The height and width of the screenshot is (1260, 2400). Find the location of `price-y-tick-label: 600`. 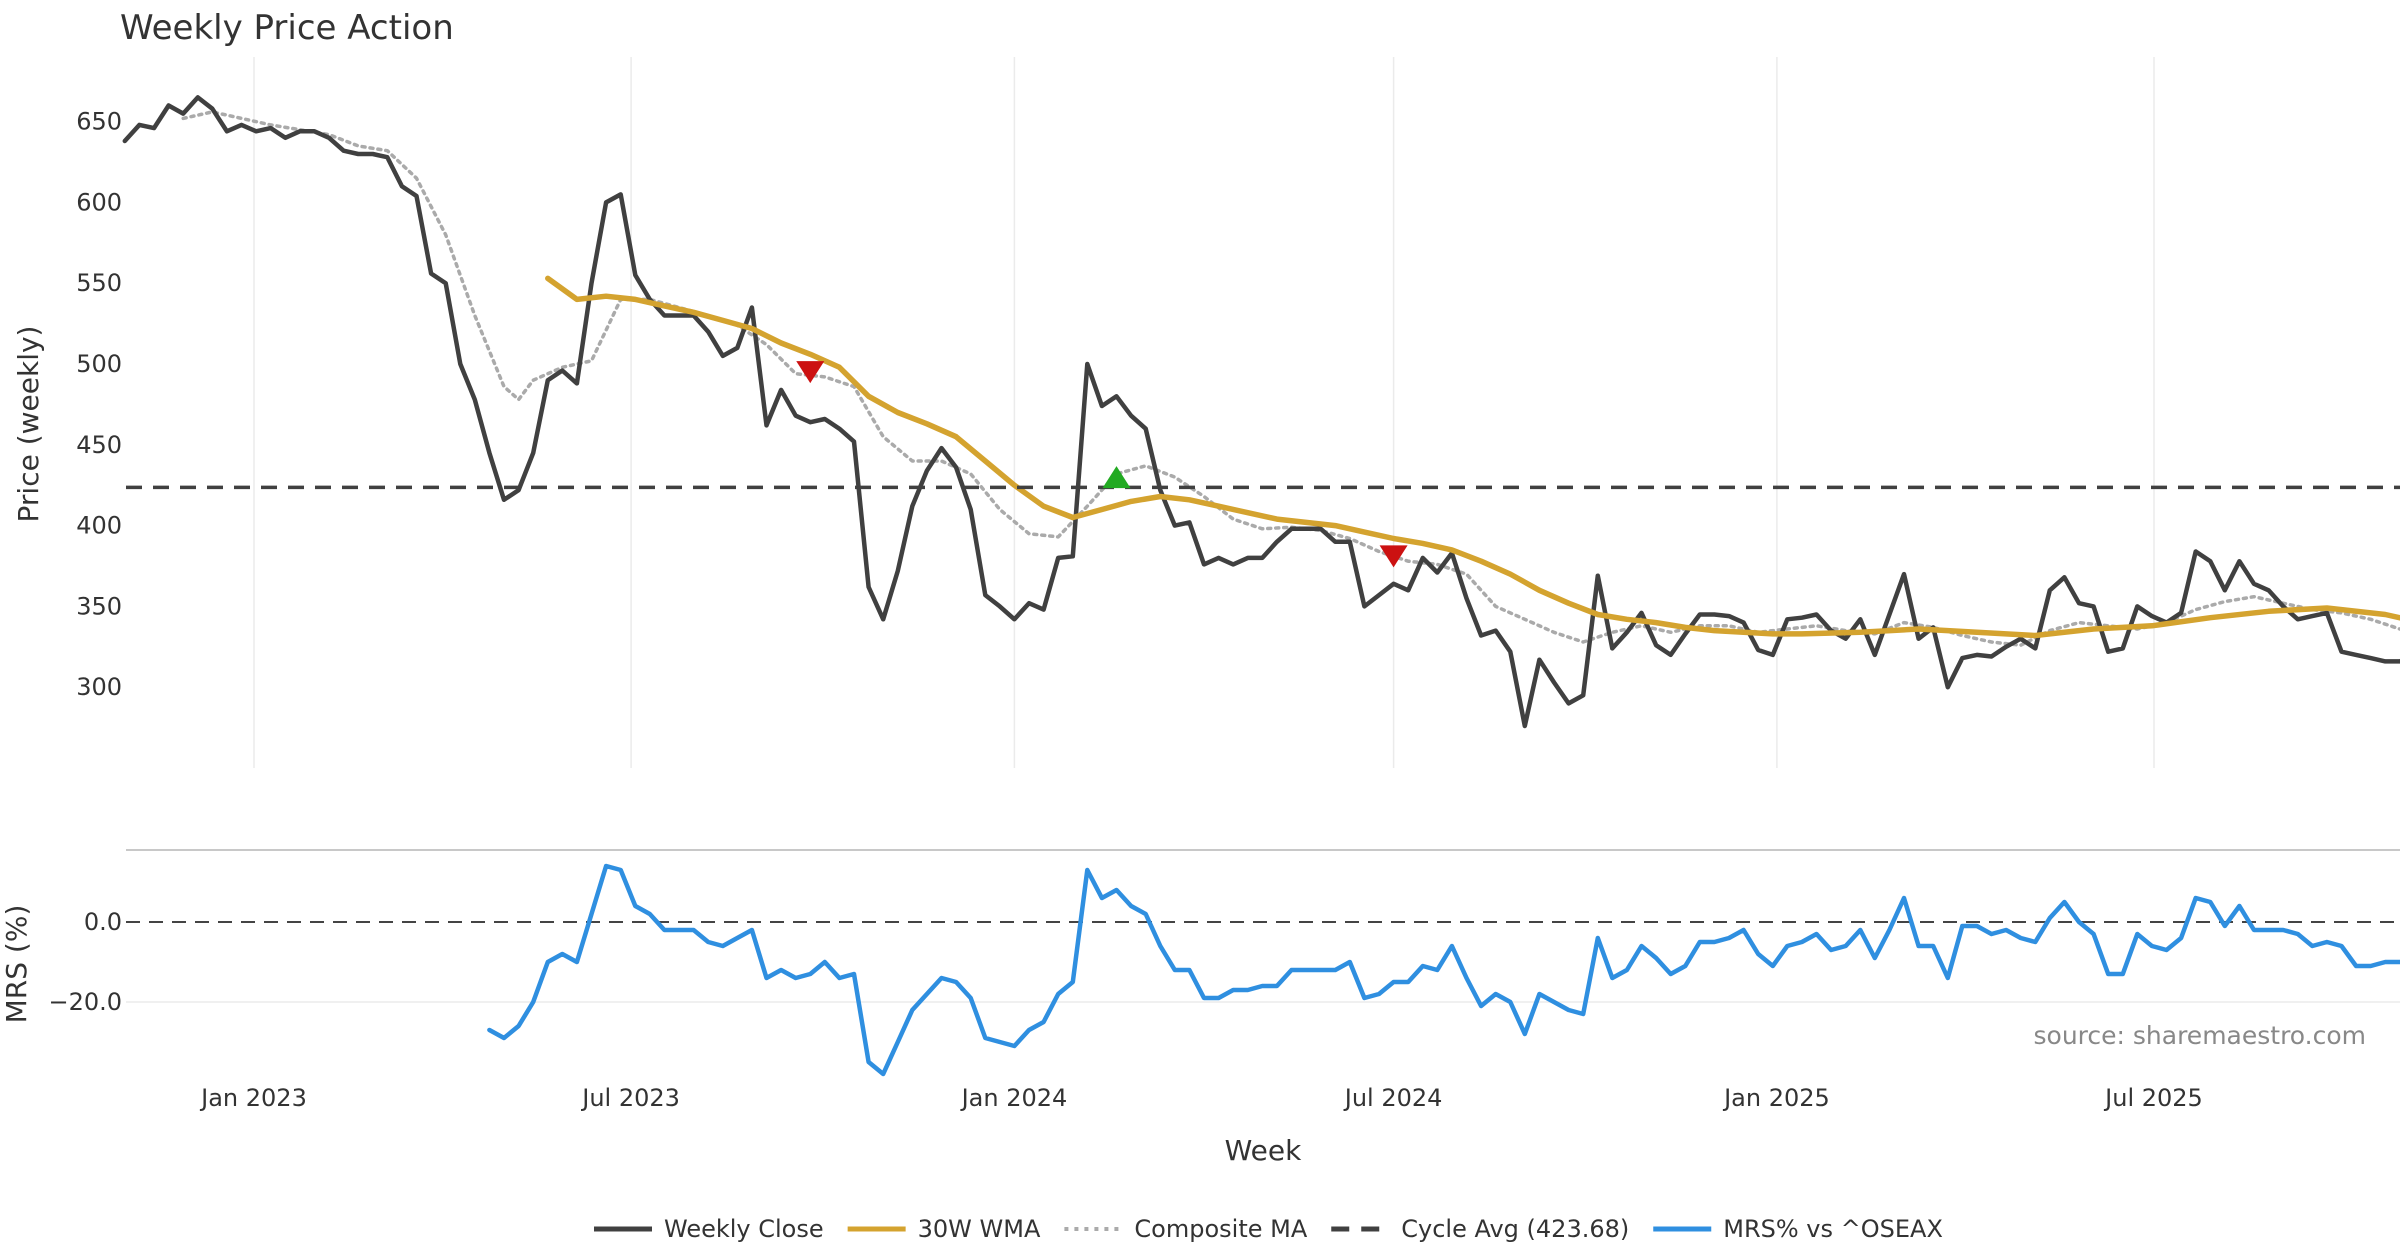

price-y-tick-label: 600 is located at coordinates (99, 202).